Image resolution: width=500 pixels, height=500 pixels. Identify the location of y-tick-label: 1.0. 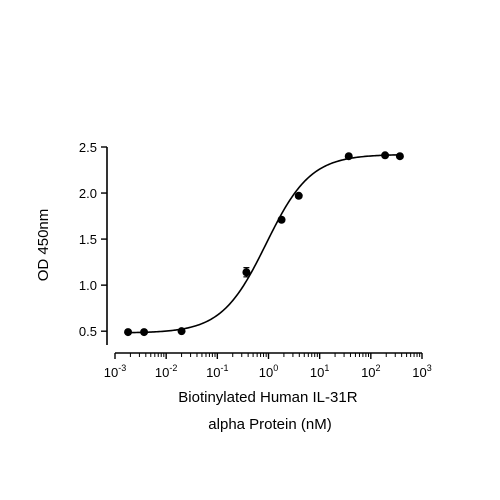
(88, 285).